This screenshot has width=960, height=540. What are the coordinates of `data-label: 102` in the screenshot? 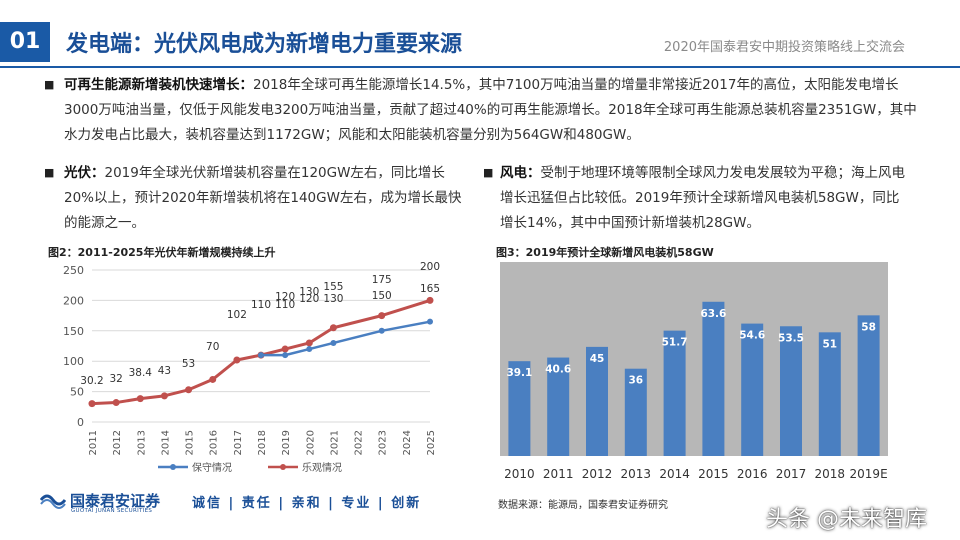 It's located at (237, 315).